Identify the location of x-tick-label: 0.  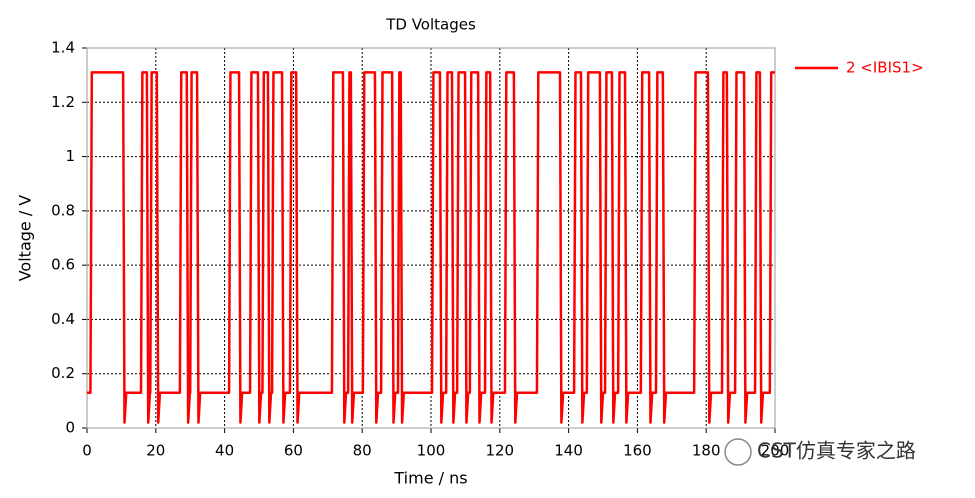
(87, 451).